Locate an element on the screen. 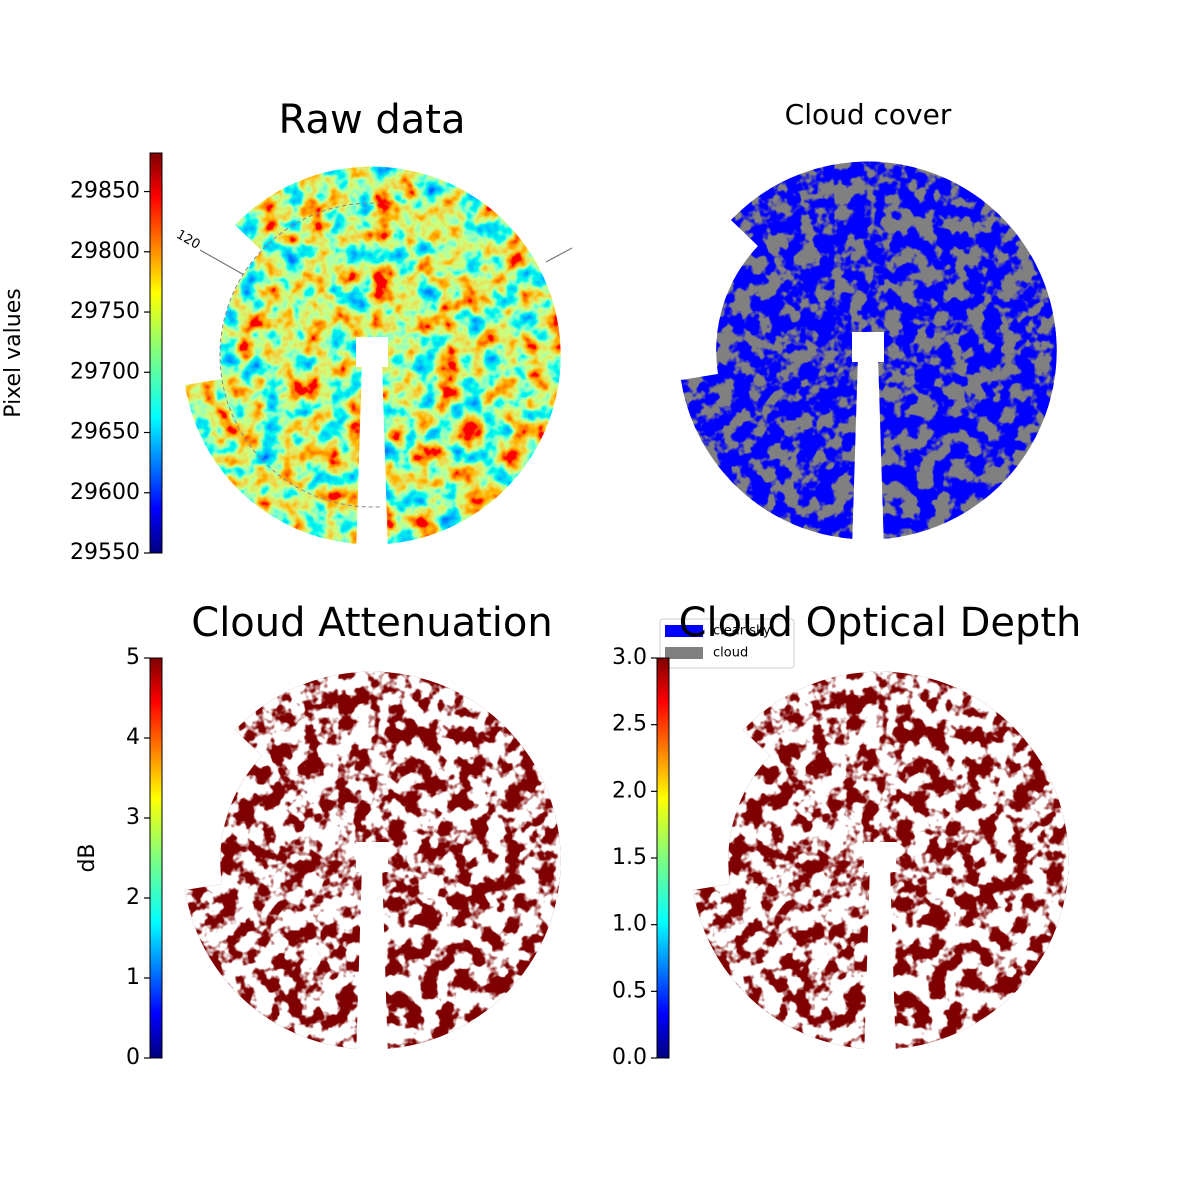 This screenshot has height=1200, width=1200. colorbar-tick-label: 0.5 is located at coordinates (629, 990).